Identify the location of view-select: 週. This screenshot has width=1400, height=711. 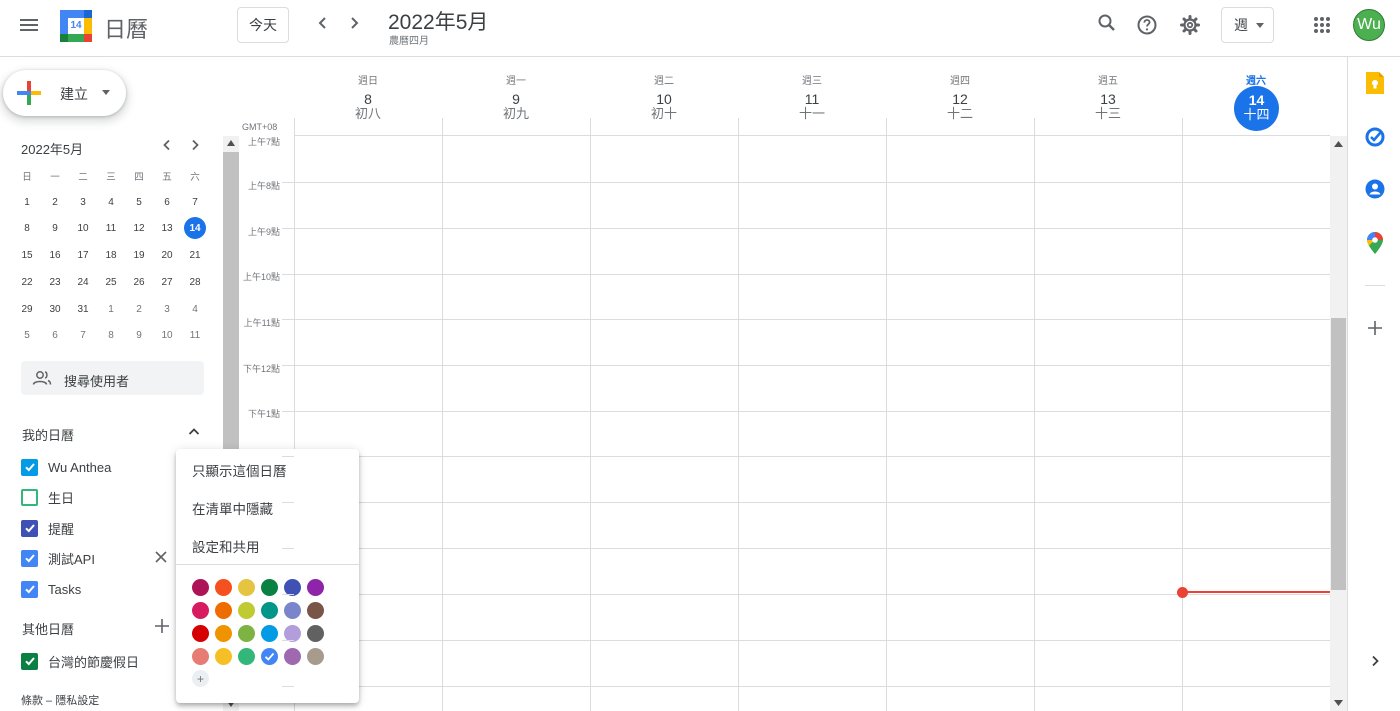
(1247, 25).